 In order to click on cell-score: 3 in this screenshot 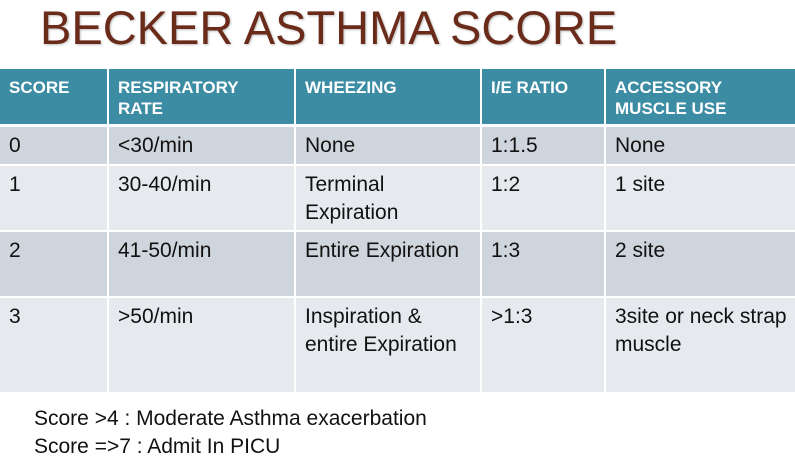, I will do `click(54, 345)`.